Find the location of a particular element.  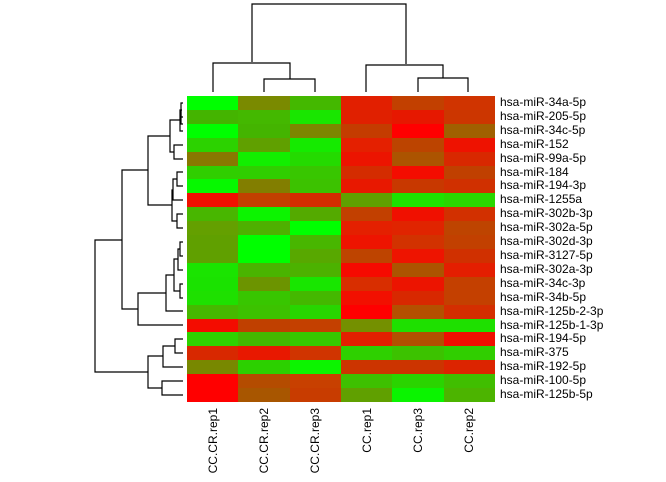

column-dendrogram is located at coordinates (340, 47).